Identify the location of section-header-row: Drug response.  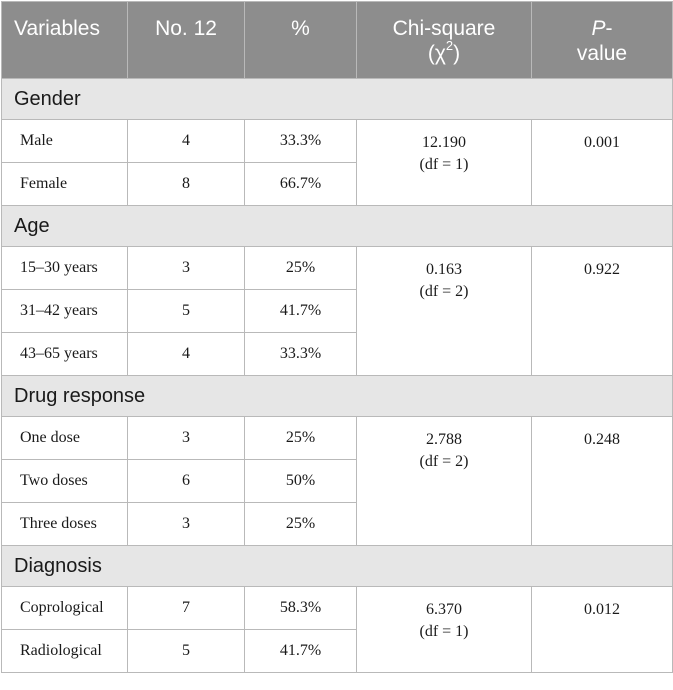
(337, 396).